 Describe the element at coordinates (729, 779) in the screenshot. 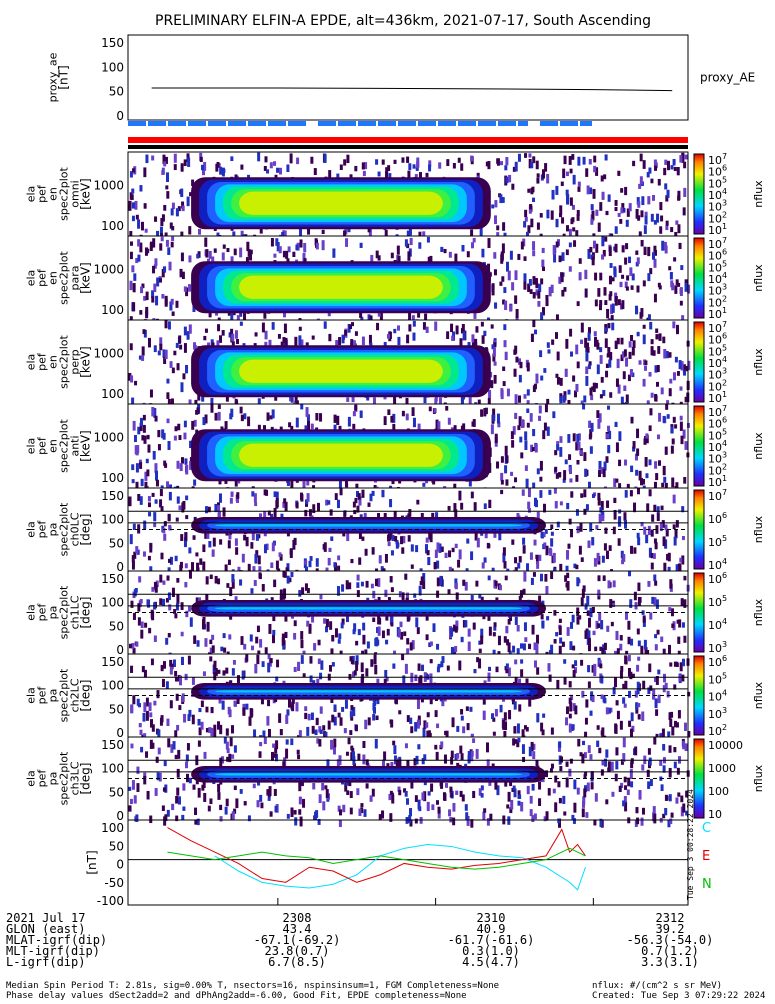

I see `panel-8-colorbar: 10000 1000 100 10 nflux` at that location.